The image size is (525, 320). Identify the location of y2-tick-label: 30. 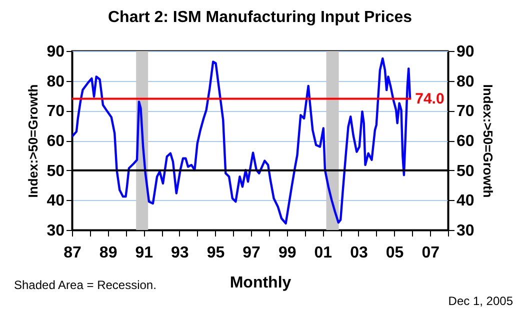
(465, 231).